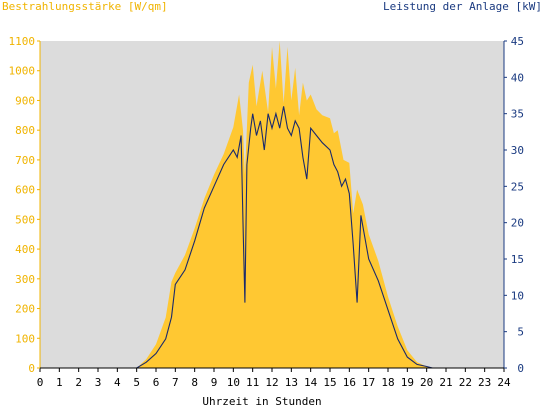  Describe the element at coordinates (22, 71) in the screenshot. I see `left-tick-label: 1000` at that location.